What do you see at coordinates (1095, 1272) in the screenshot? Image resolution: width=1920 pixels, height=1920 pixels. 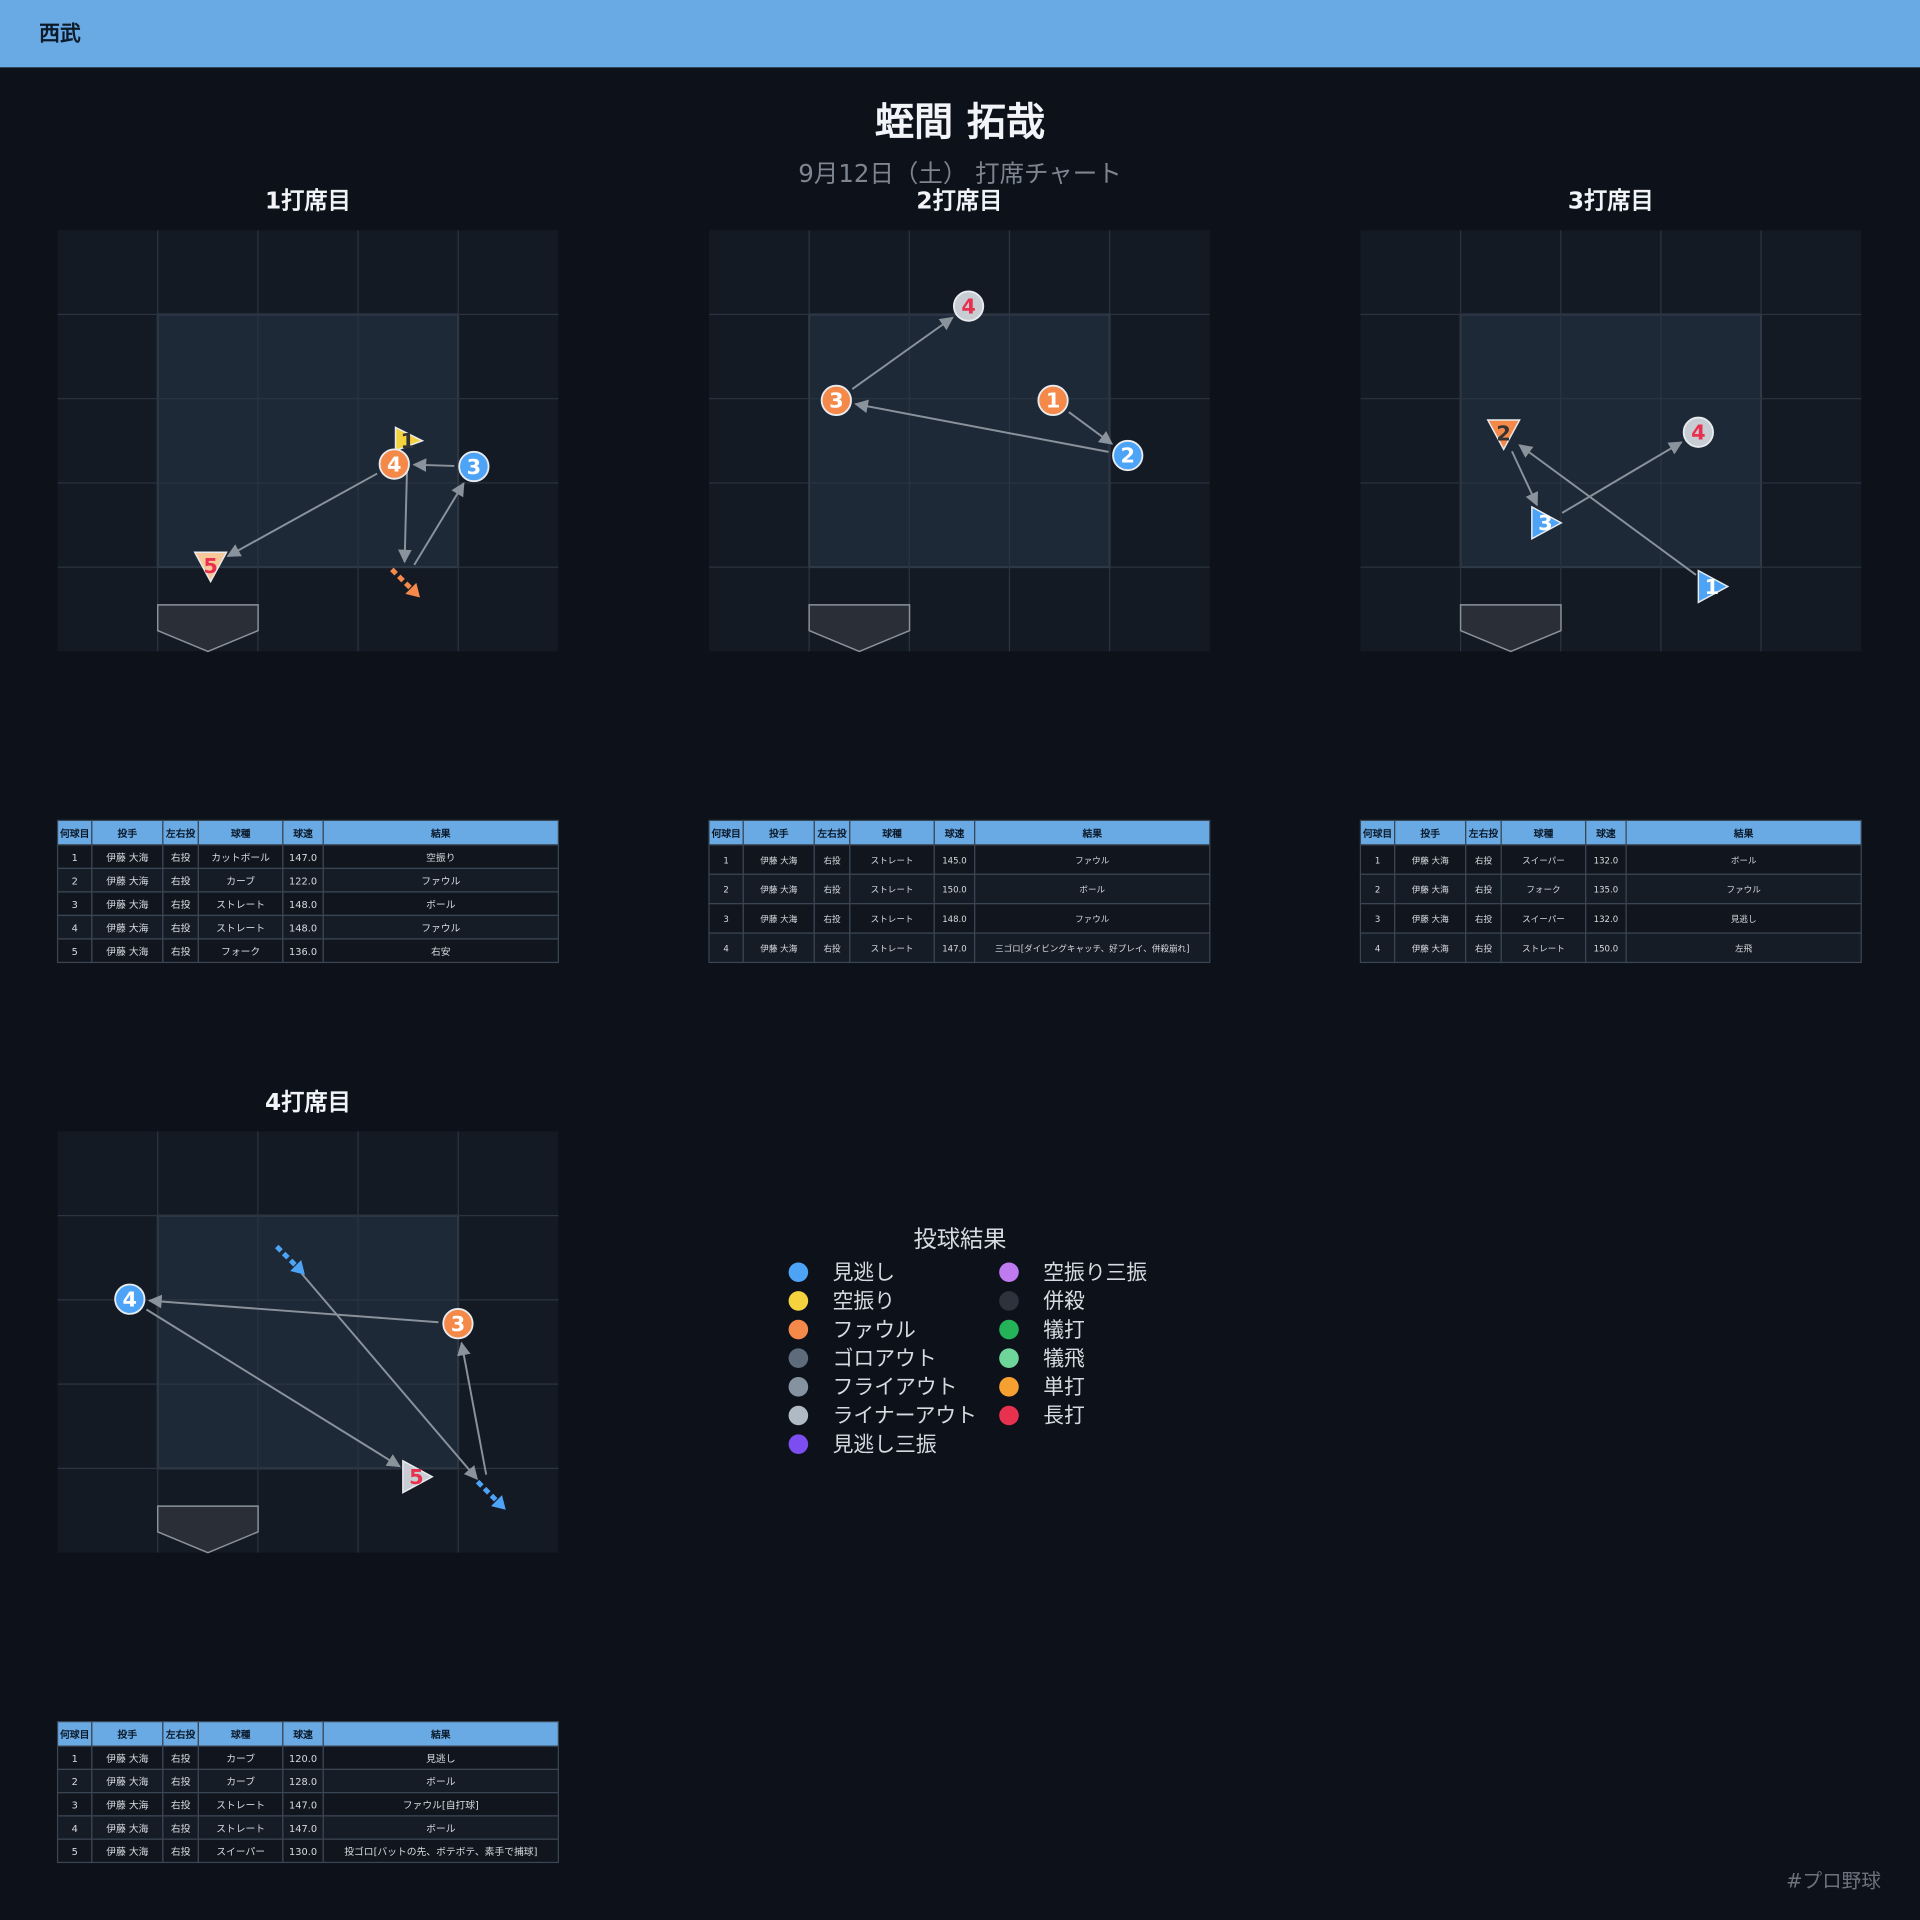 I see `legend-label: 空振り三振` at bounding box center [1095, 1272].